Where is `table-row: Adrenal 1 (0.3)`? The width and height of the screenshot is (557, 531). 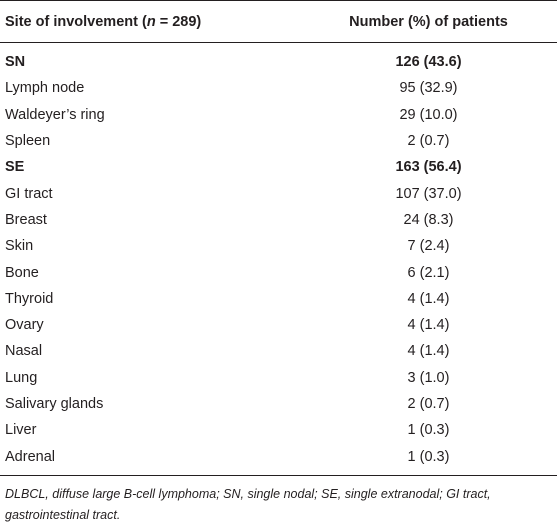 table-row: Adrenal 1 (0.3) is located at coordinates (278, 459).